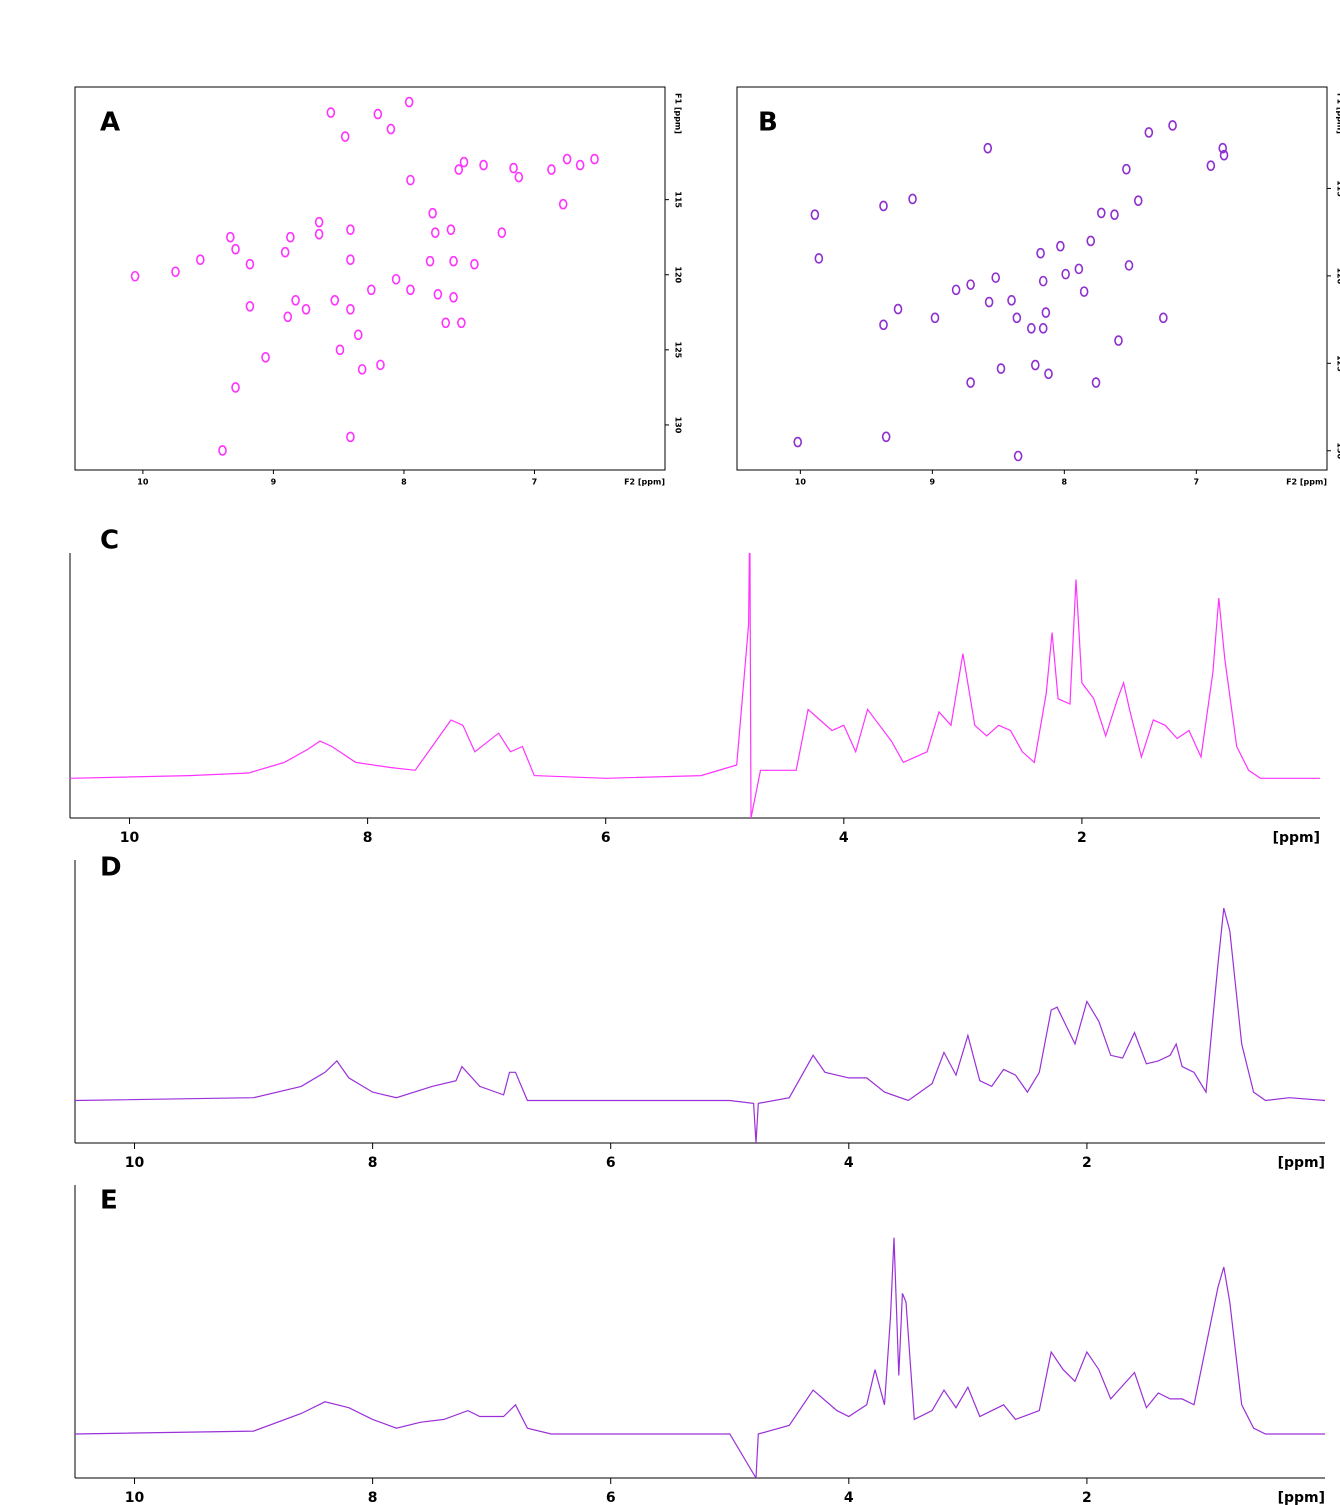 The height and width of the screenshot is (1505, 1340). What do you see at coordinates (274, 482) in the screenshot?
I see `x-tick-label: 9` at bounding box center [274, 482].